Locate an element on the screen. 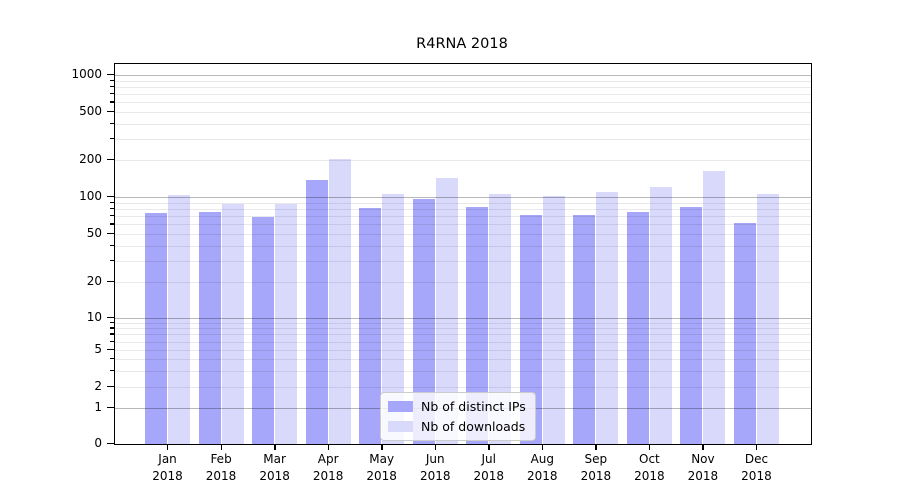 The image size is (900, 500). y-tick-label: 1000 is located at coordinates (86, 74).